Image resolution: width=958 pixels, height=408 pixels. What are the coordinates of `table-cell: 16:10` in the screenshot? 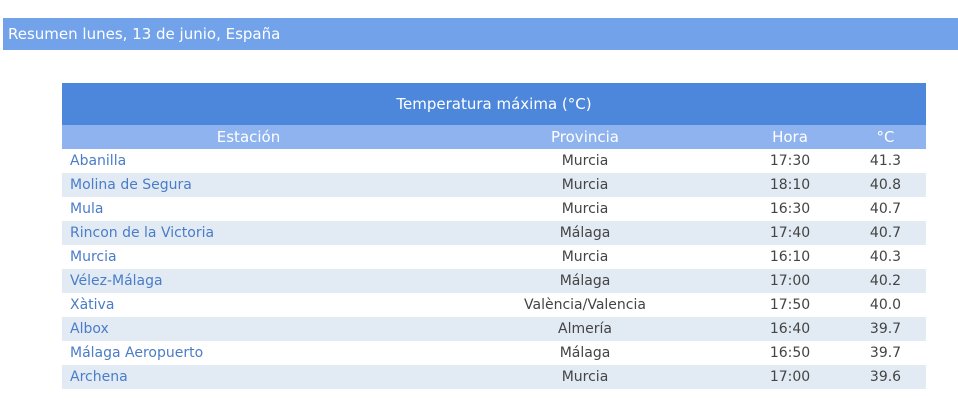 It's located at (790, 257).